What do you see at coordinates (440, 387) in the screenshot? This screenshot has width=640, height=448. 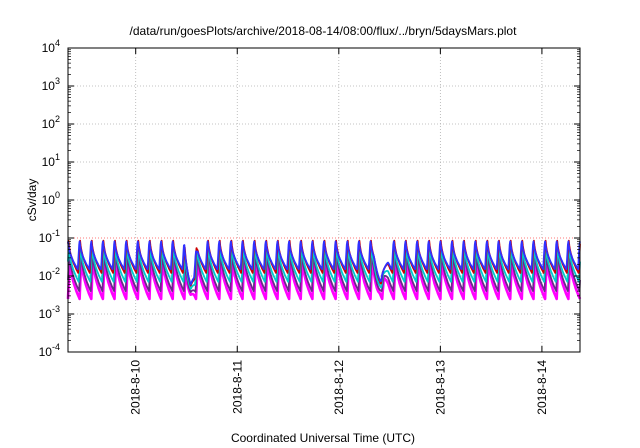 I see `x-tick-label: 2018-8-13` at bounding box center [440, 387].